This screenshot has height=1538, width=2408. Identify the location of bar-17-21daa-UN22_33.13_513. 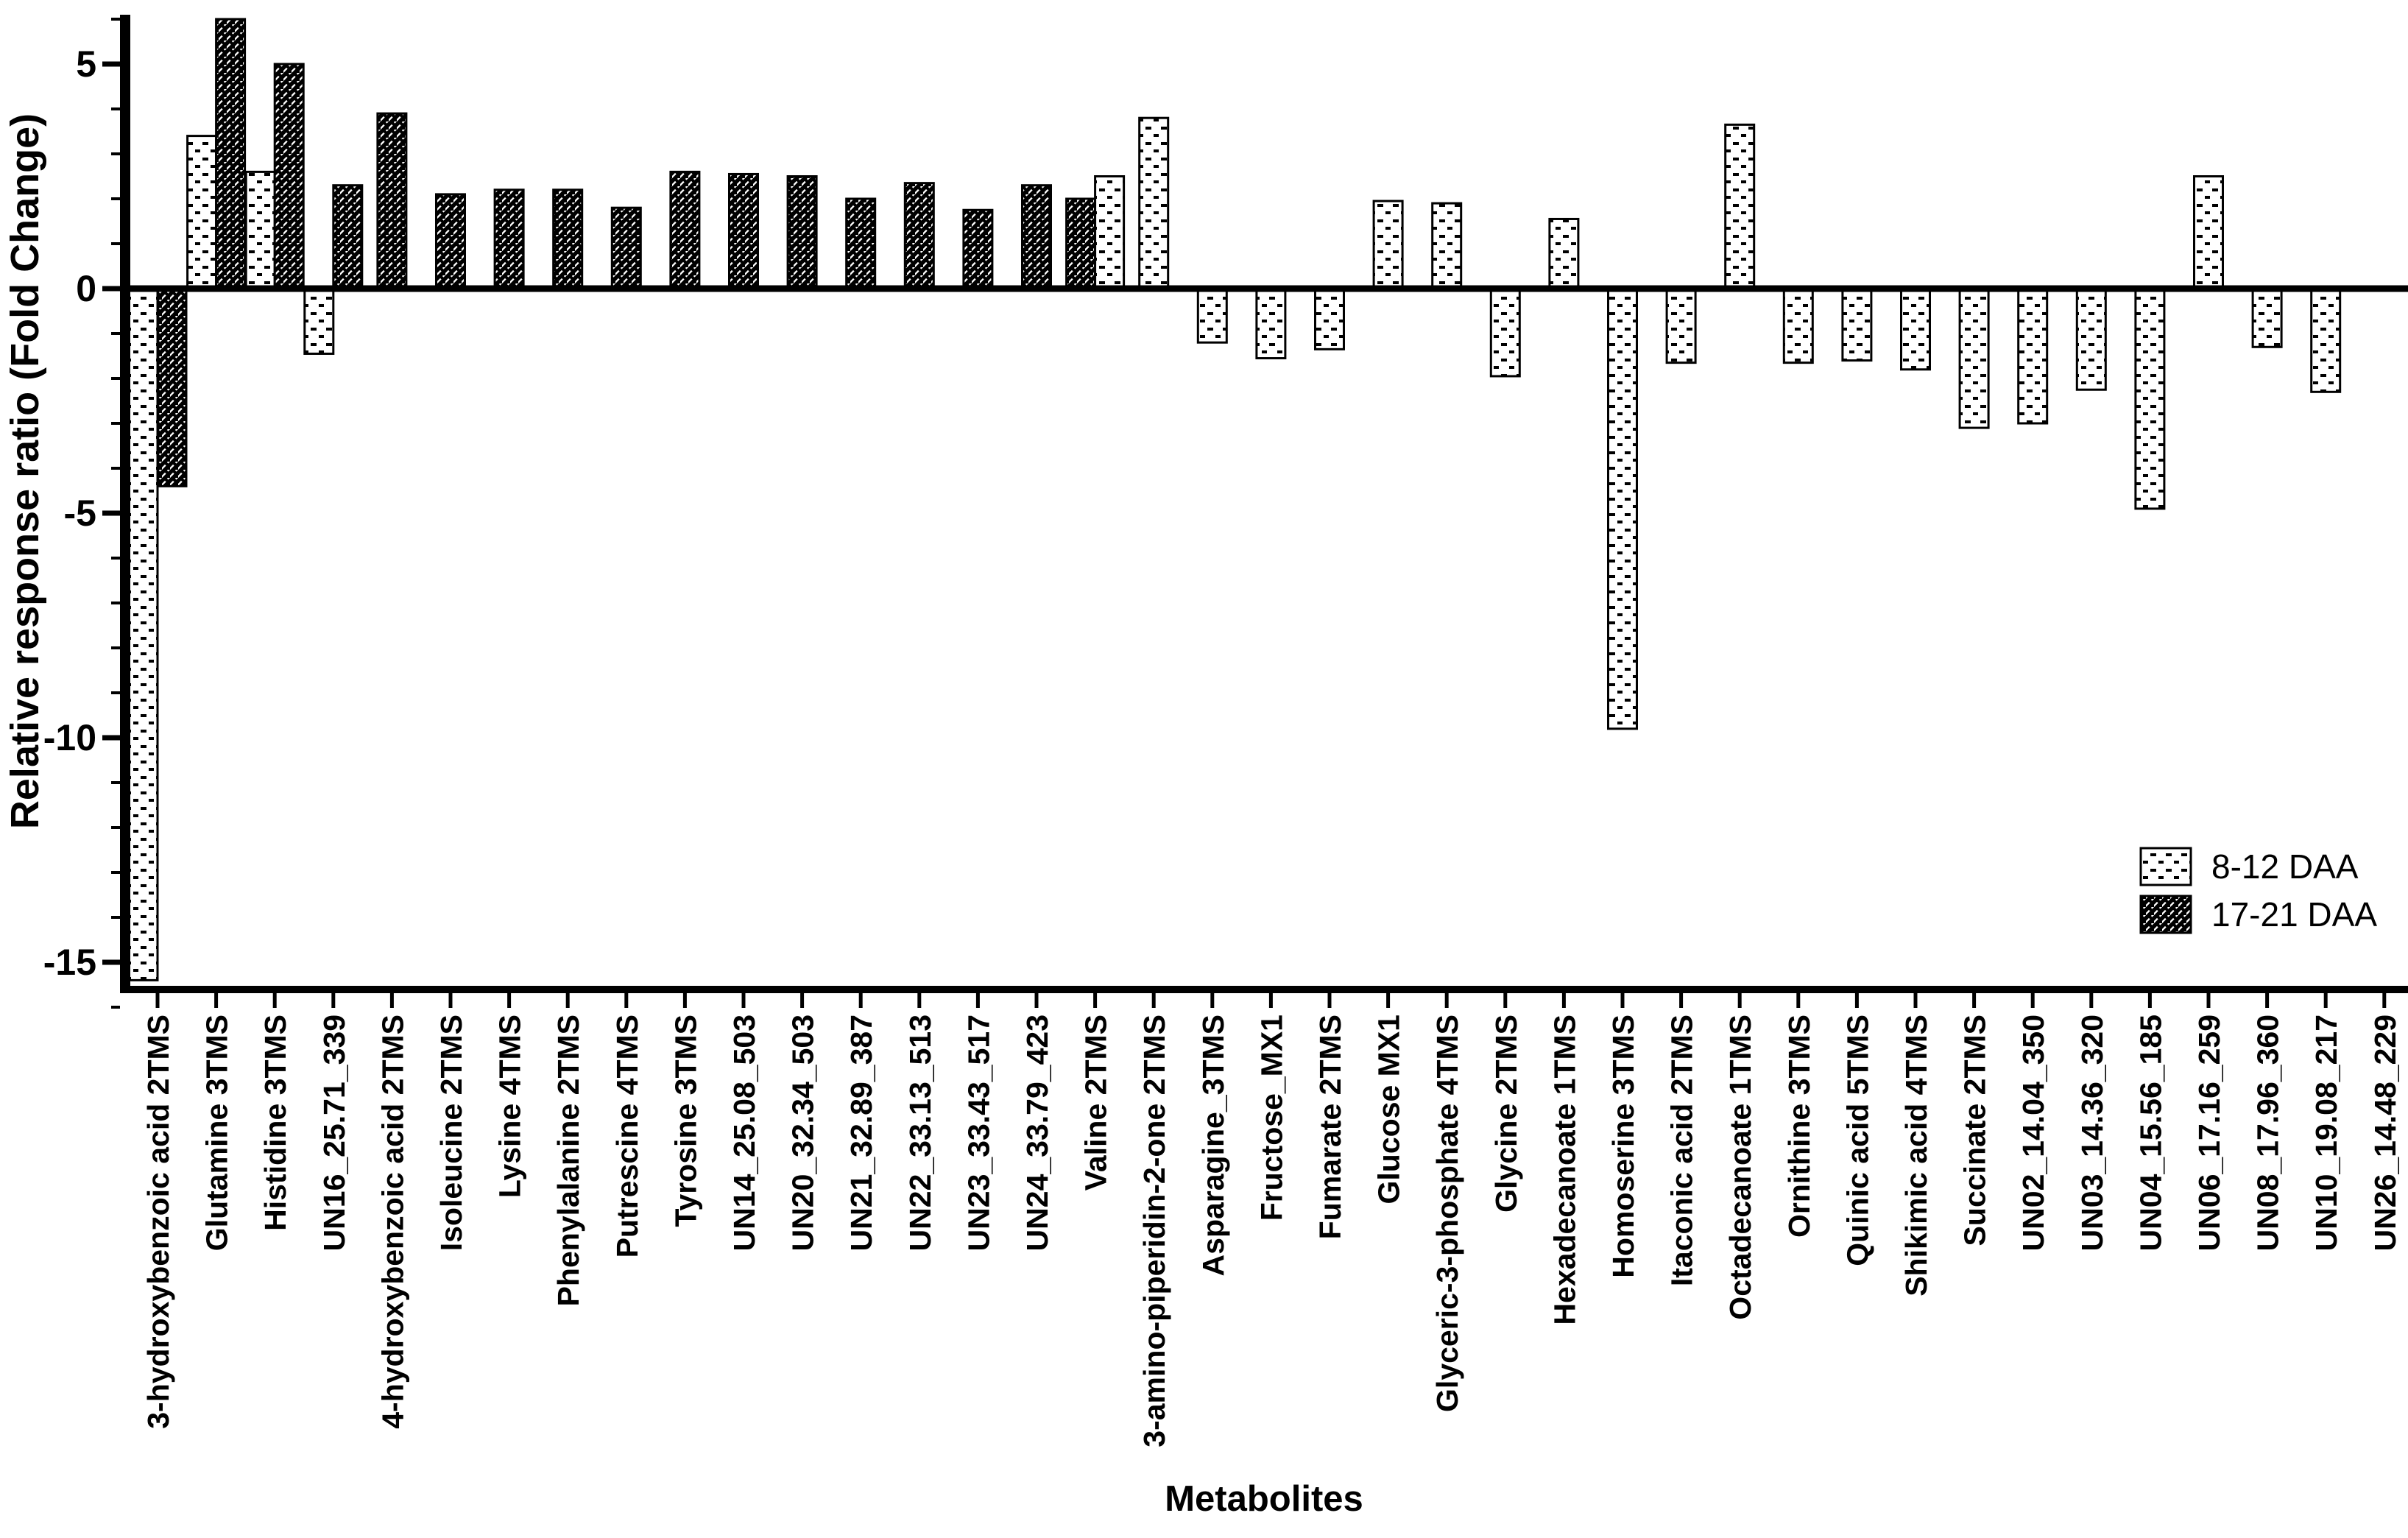
(919, 236).